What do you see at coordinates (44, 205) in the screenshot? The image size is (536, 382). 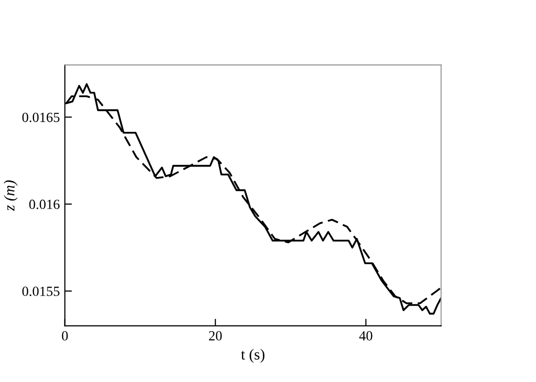 I see `y-tick-label: 0.016` at bounding box center [44, 205].